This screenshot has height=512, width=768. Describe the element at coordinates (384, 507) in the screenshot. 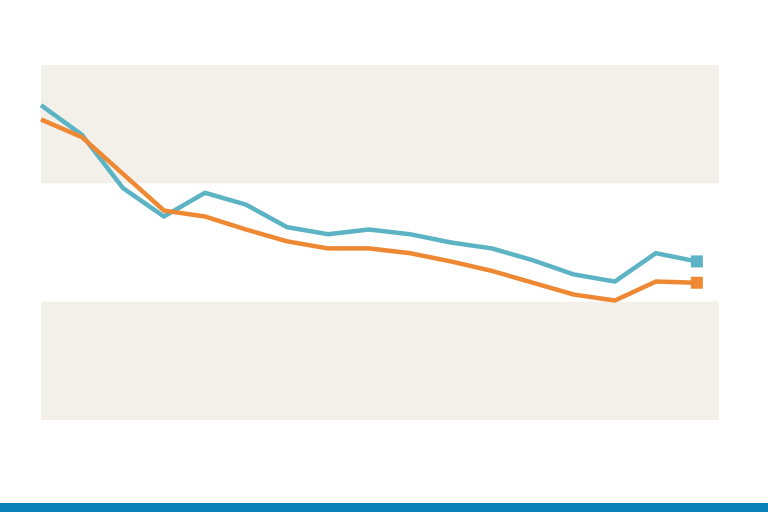

I see `footer-bar` at that location.